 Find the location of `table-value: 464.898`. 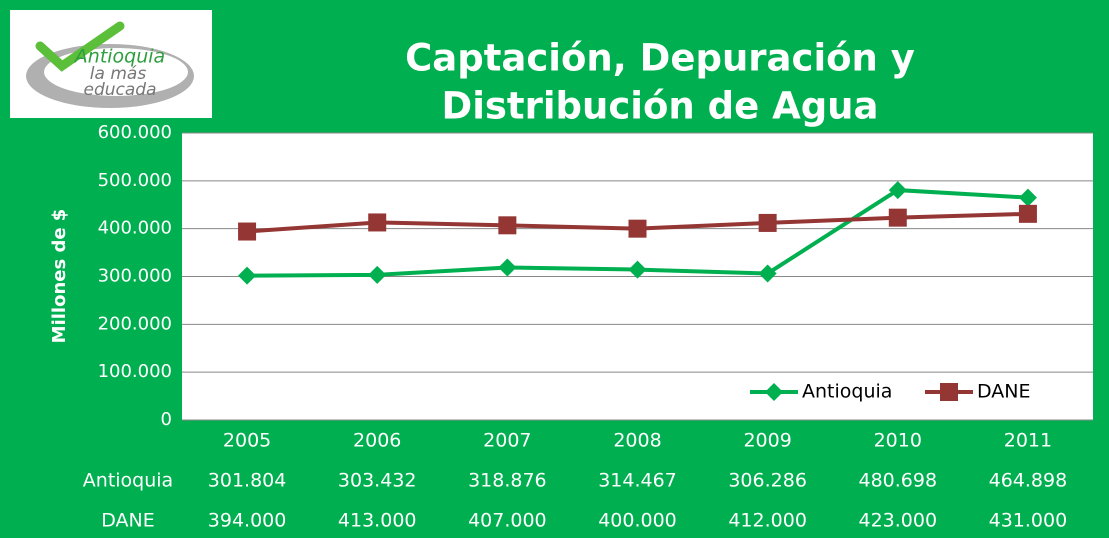

table-value: 464.898 is located at coordinates (1028, 481).